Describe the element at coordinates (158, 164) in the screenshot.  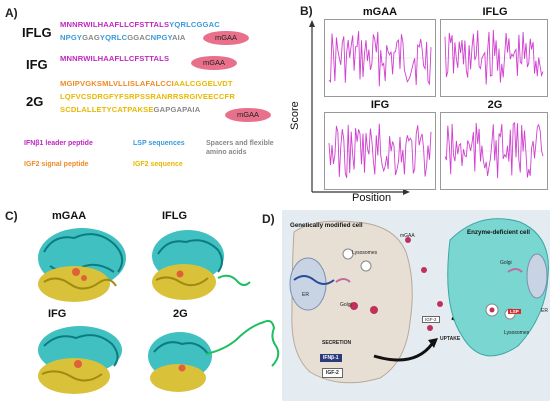
I see `legend-igf2-seq: IGF2 sequence` at that location.